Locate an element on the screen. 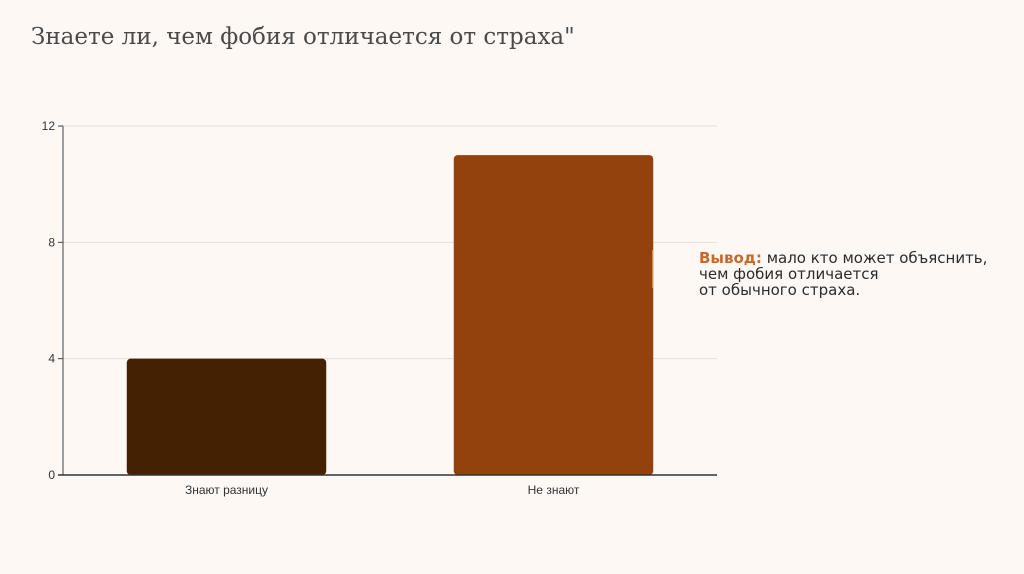 The width and height of the screenshot is (1024, 574). y-tick-label-0: 0 is located at coordinates (51, 475).